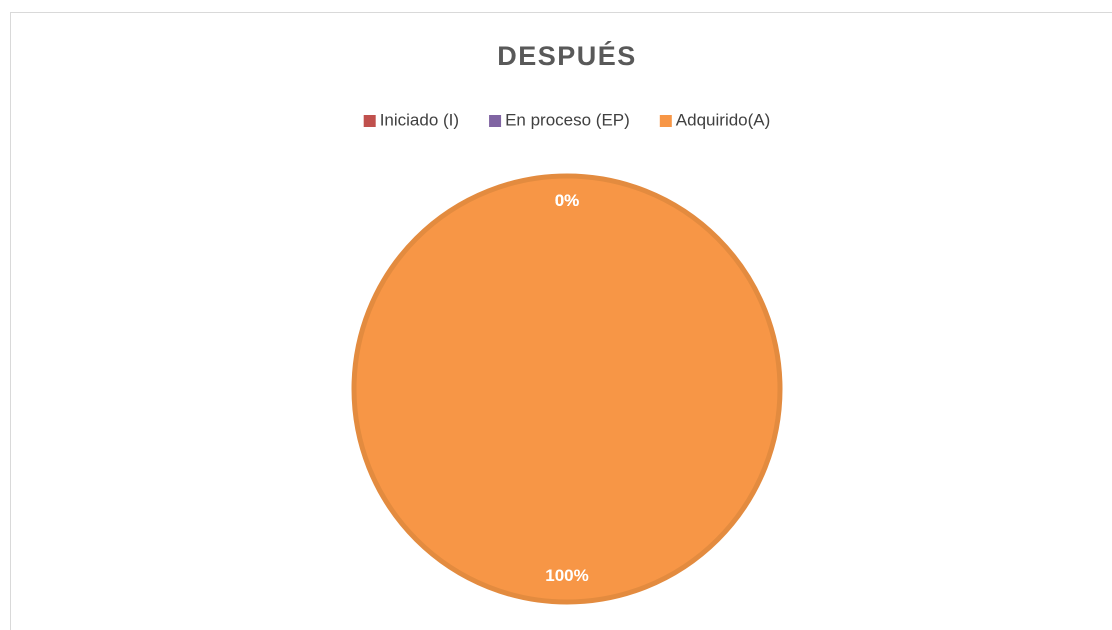  I want to click on legend-label: En proceso (EP), so click(567, 119).